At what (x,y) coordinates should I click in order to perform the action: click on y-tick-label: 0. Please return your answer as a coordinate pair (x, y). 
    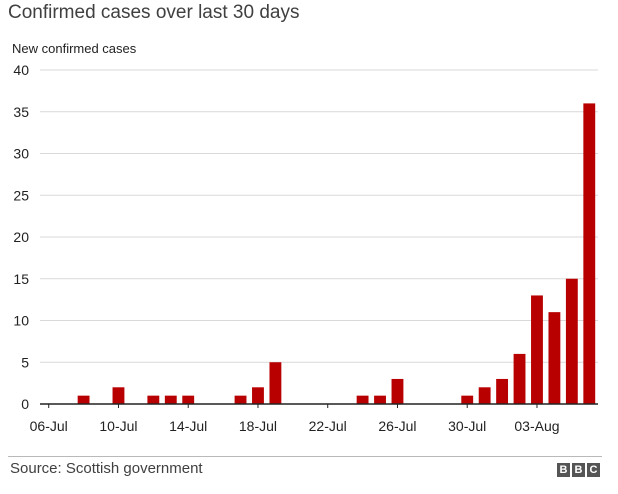
    Looking at the image, I should click on (25, 404).